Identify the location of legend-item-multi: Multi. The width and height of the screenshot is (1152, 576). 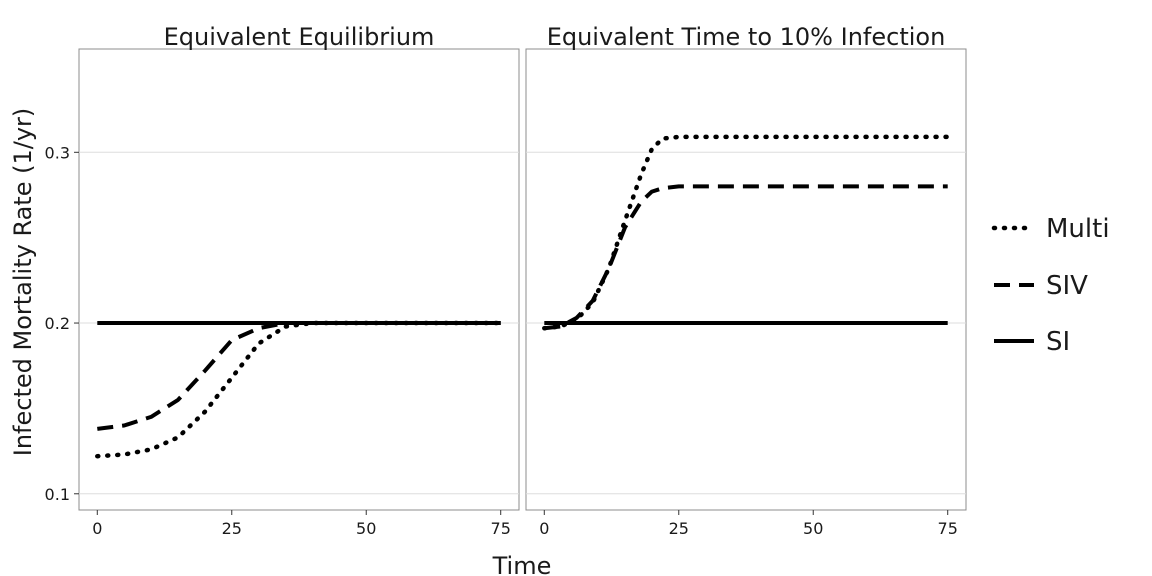
(1050, 229).